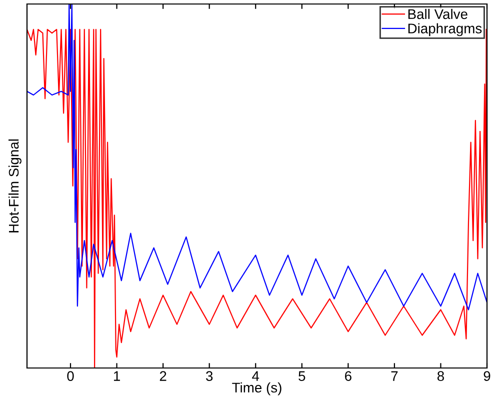  I want to click on x-tick-label: 6, so click(348, 376).